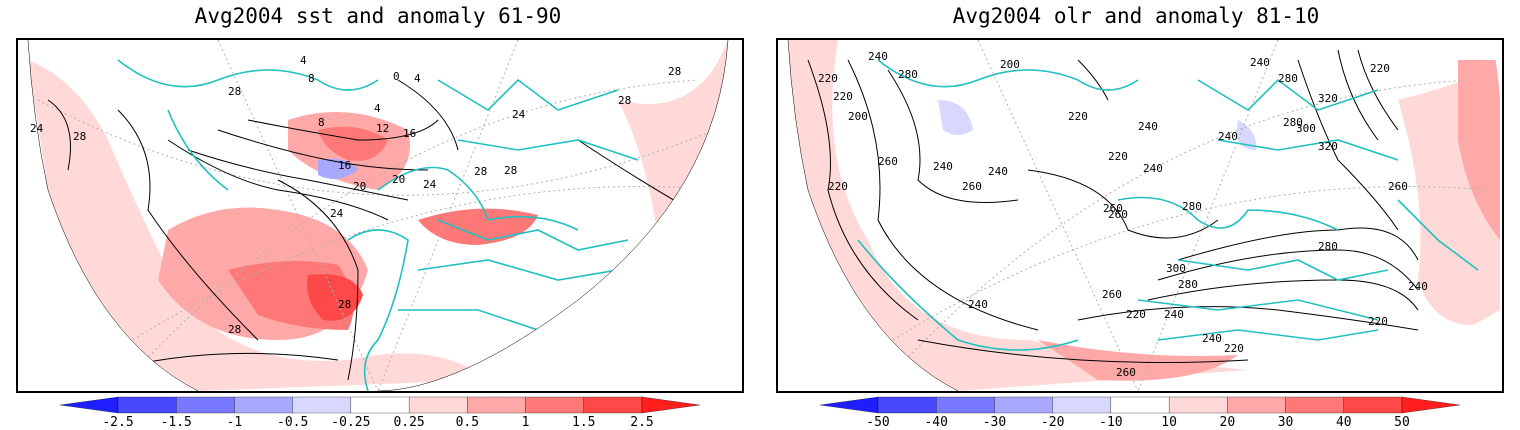  Describe the element at coordinates (525, 422) in the screenshot. I see `colorbar-tick-label: 1` at that location.